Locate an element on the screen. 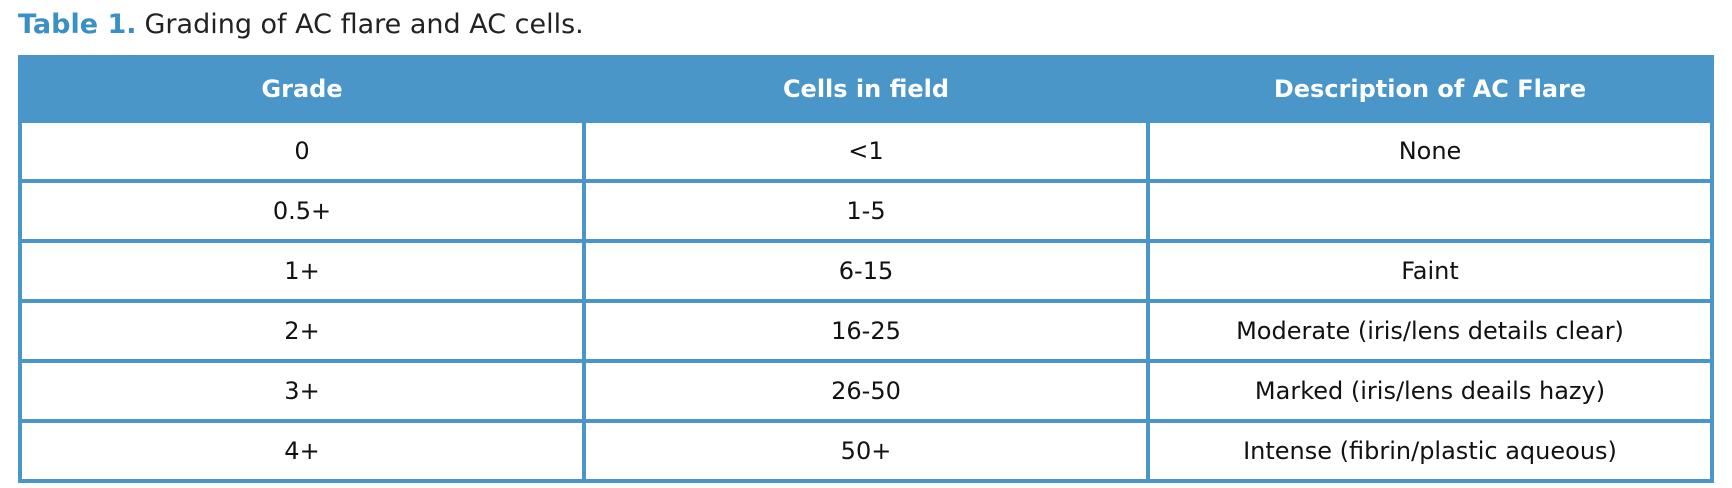 The height and width of the screenshot is (488, 1732). table-cell: 2+ is located at coordinates (302, 331).